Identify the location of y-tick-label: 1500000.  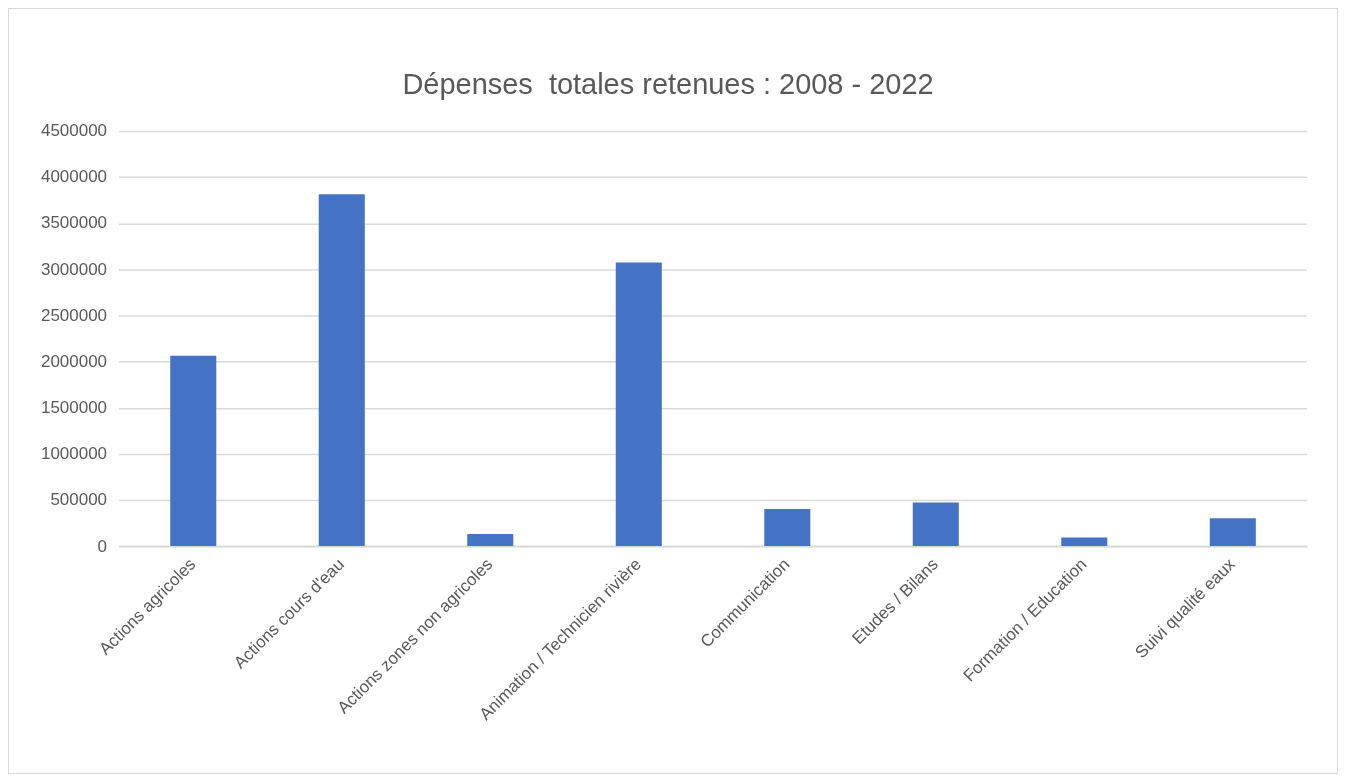
(74, 408).